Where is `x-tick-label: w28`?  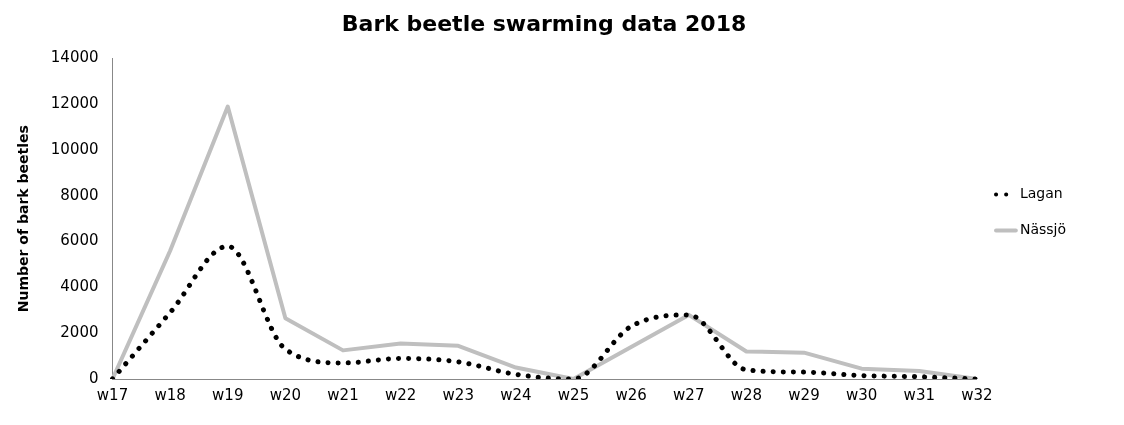 x-tick-label: w28 is located at coordinates (746, 394).